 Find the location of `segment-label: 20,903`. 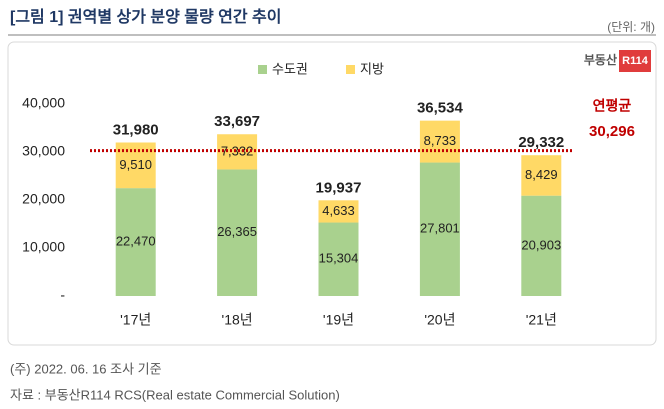

segment-label: 20,903 is located at coordinates (541, 244).